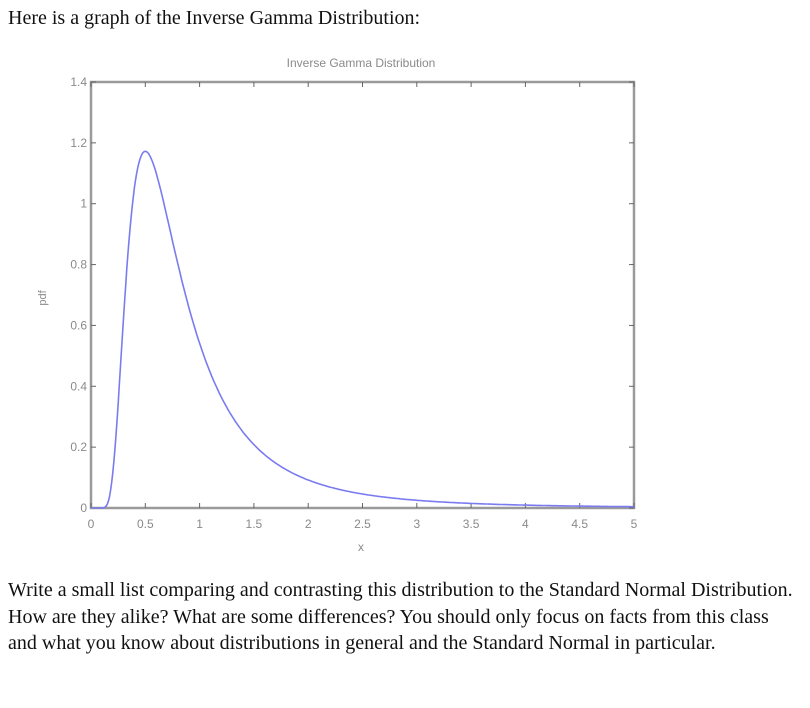  What do you see at coordinates (145, 524) in the screenshot?
I see `x-tick-label: 0.5` at bounding box center [145, 524].